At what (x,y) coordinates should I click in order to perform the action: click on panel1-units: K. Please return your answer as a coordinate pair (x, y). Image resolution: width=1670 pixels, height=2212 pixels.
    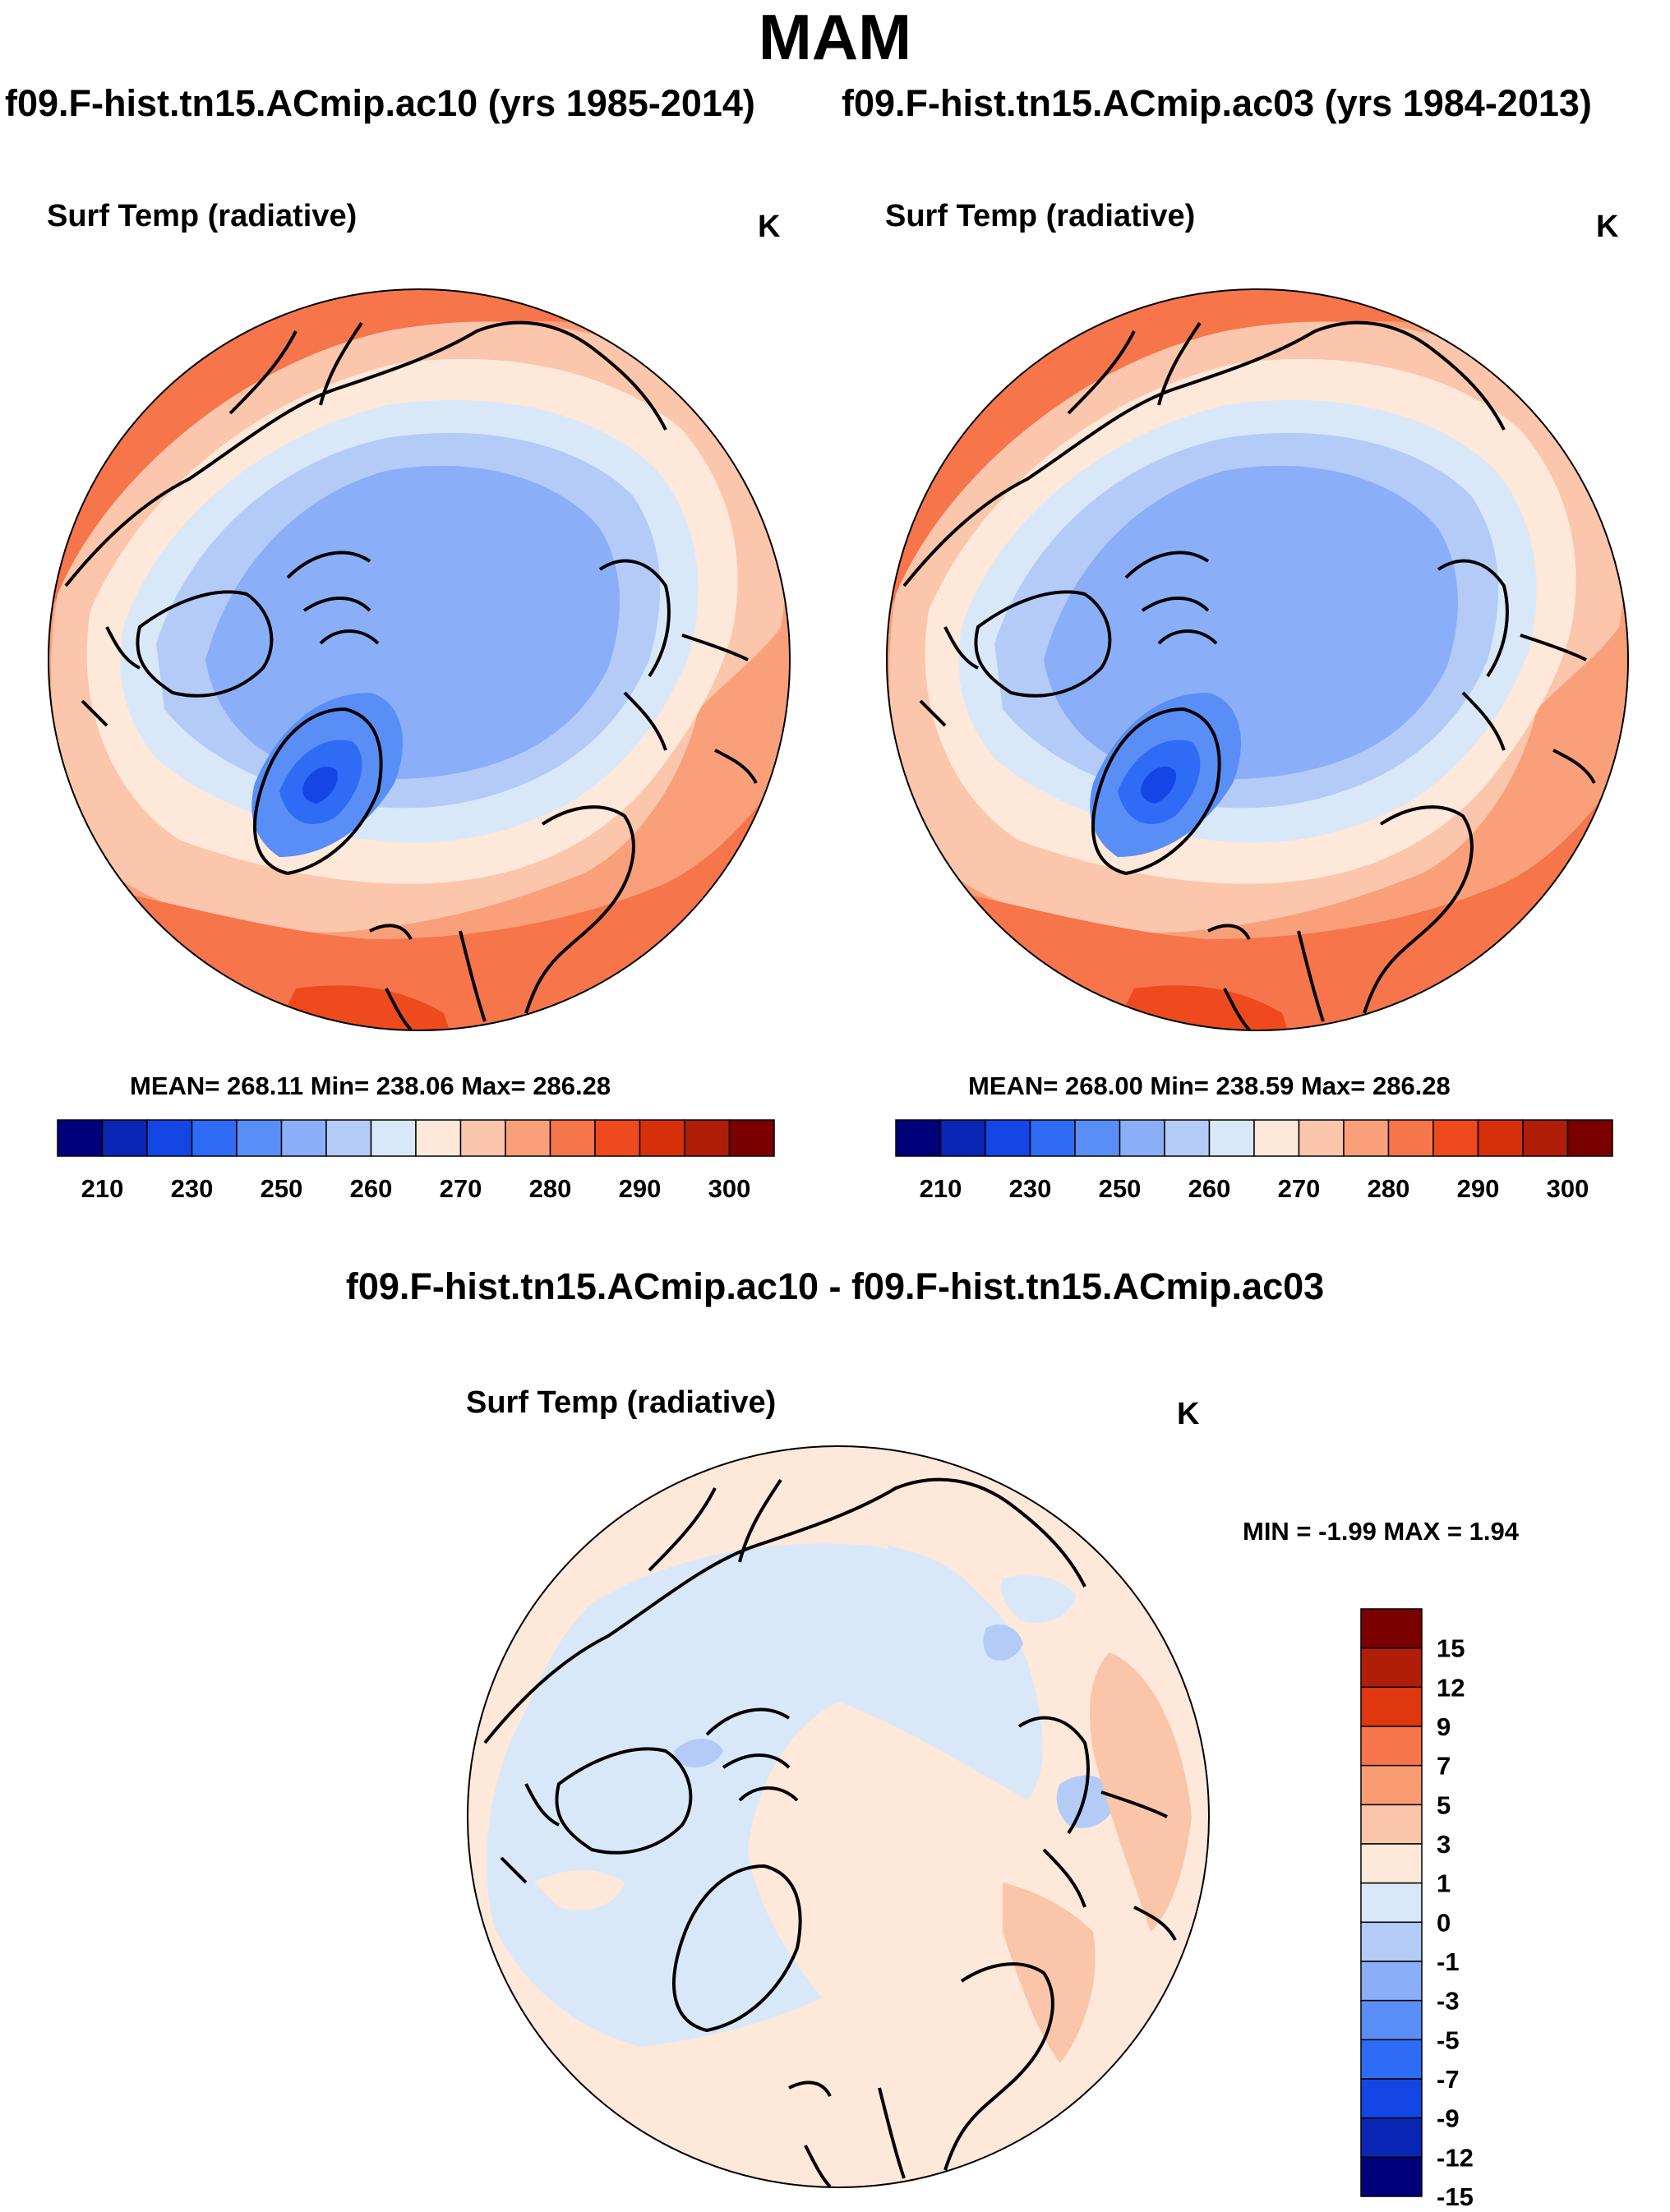
    Looking at the image, I should click on (769, 227).